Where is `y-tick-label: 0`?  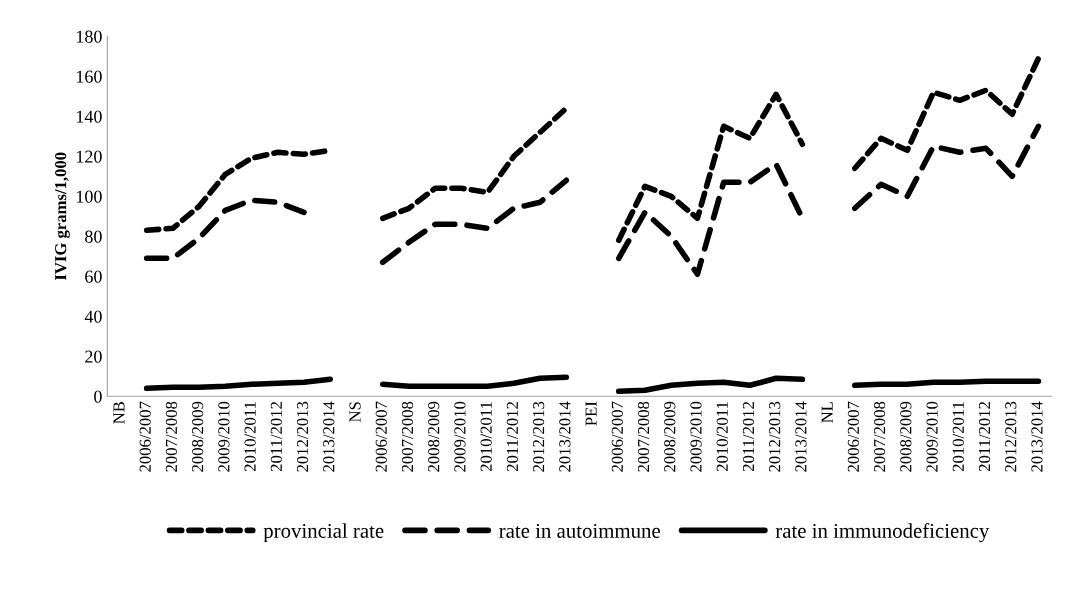
y-tick-label: 0 is located at coordinates (98, 396).